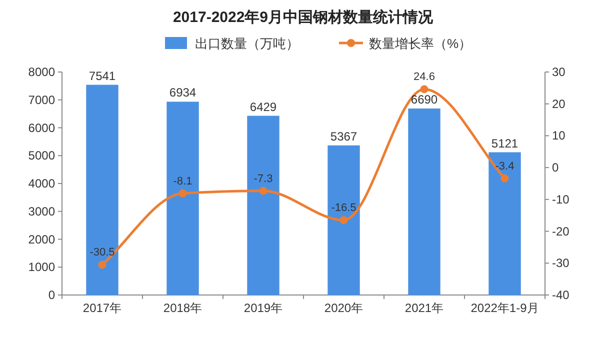 The width and height of the screenshot is (606, 340). I want to click on data-label: 5121, so click(504, 143).